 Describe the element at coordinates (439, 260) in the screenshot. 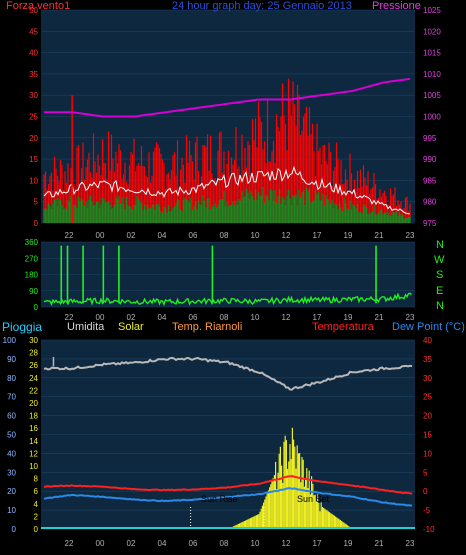

I see `compass-w: W` at that location.